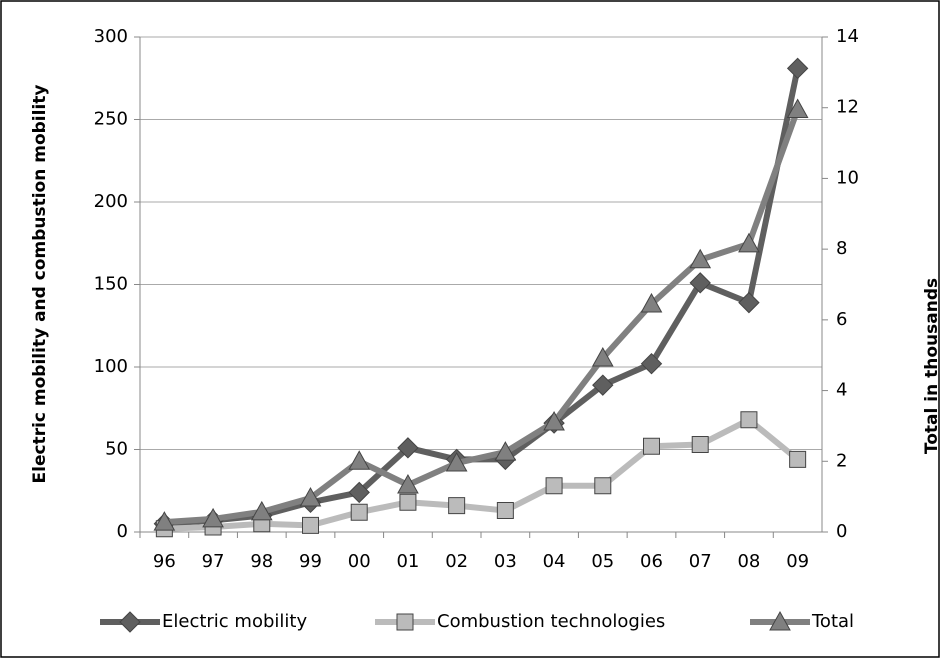 This screenshot has width=942, height=658. What do you see at coordinates (122, 531) in the screenshot?
I see `y-tick-label: 0` at bounding box center [122, 531].